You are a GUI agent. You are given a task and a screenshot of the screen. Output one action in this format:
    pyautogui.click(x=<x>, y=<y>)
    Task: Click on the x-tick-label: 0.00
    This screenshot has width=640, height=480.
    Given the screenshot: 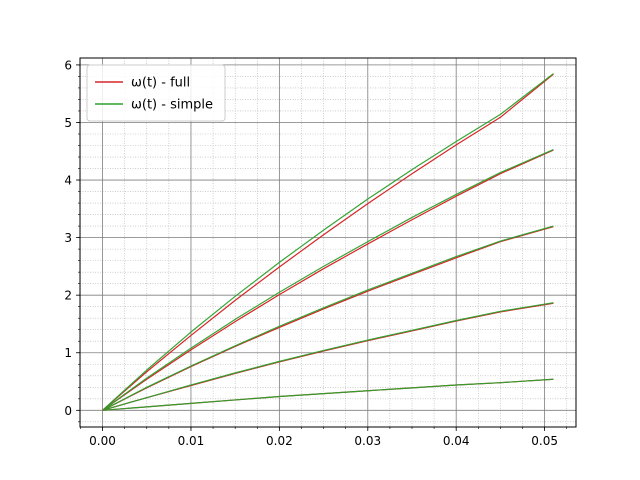 What is the action you would take?
    pyautogui.click(x=102, y=441)
    